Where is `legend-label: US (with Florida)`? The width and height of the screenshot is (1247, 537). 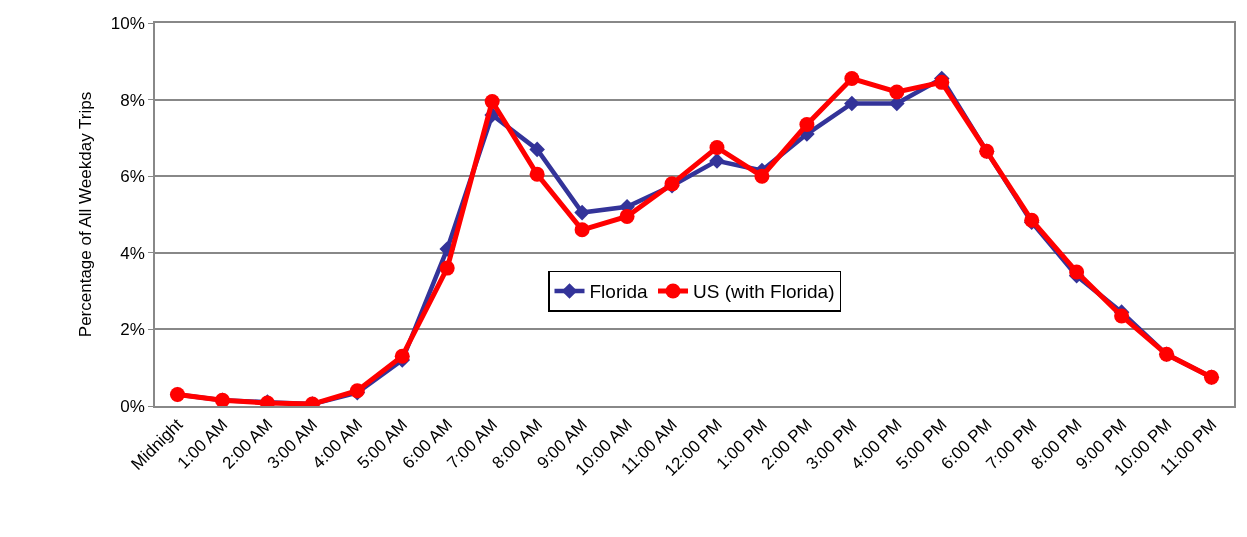 legend-label: US (with Florida) is located at coordinates (764, 292).